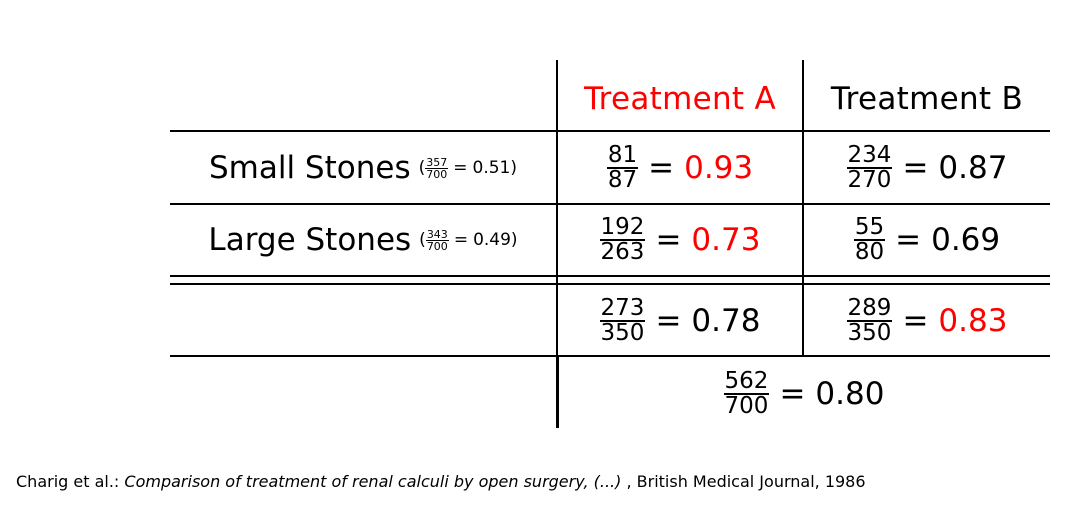 This screenshot has width=1080, height=527. What do you see at coordinates (719, 168) in the screenshot?
I see `rate-value: 0.93` at bounding box center [719, 168].